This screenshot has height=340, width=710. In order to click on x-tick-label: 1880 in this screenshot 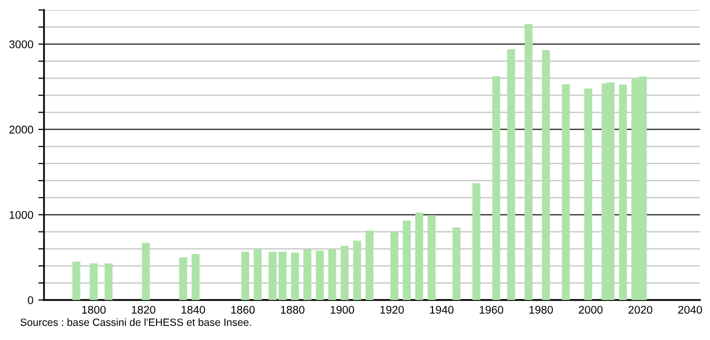, I will do `click(292, 310)`.